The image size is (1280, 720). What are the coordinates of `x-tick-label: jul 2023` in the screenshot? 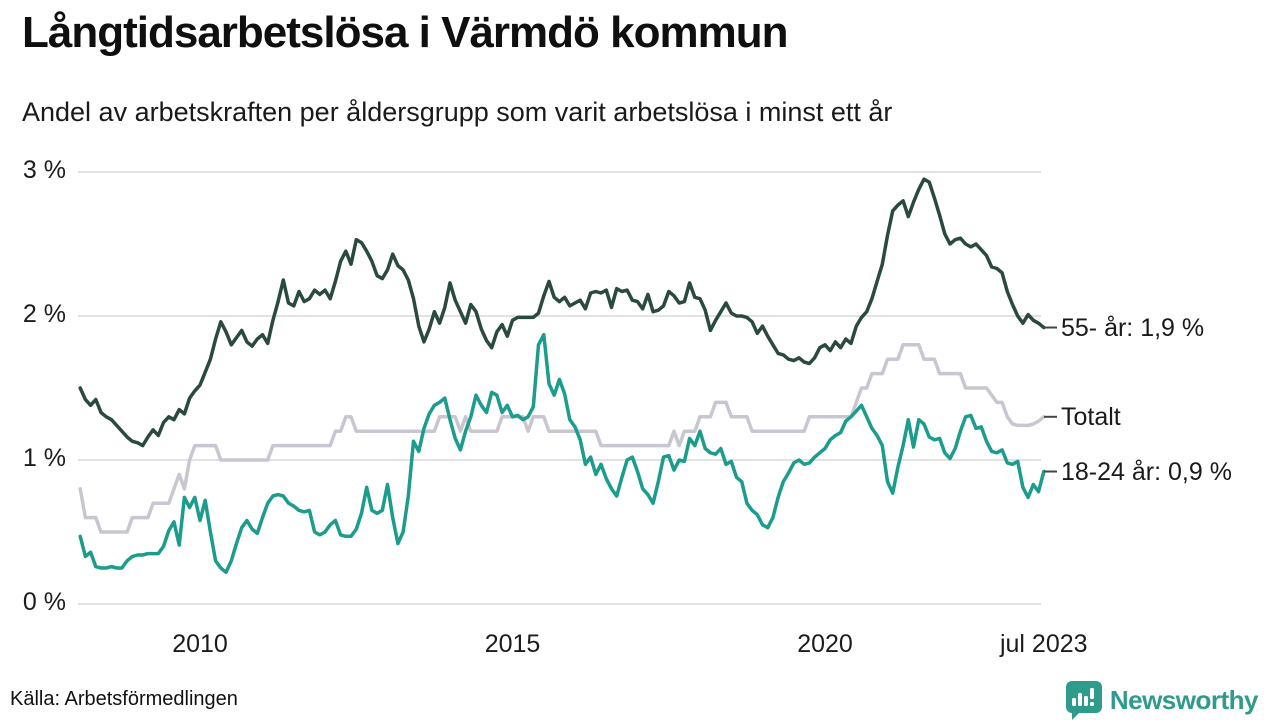 It's located at (1043, 644).